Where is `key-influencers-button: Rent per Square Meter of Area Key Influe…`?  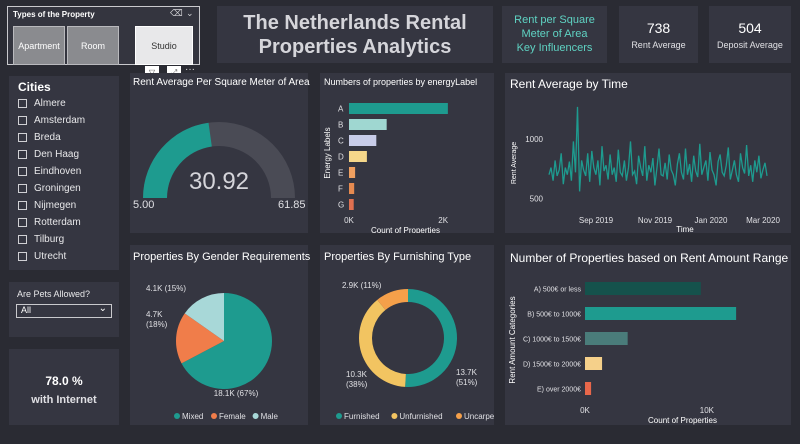
key-influencers-button: Rent per Square Meter of Area Key Influe… is located at coordinates (554, 34).